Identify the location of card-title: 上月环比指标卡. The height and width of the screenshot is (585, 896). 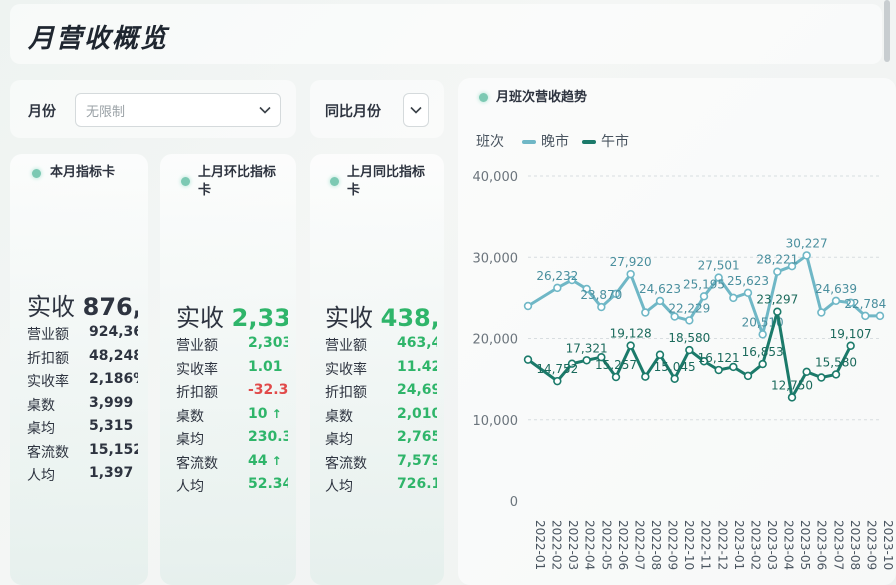
(237, 181).